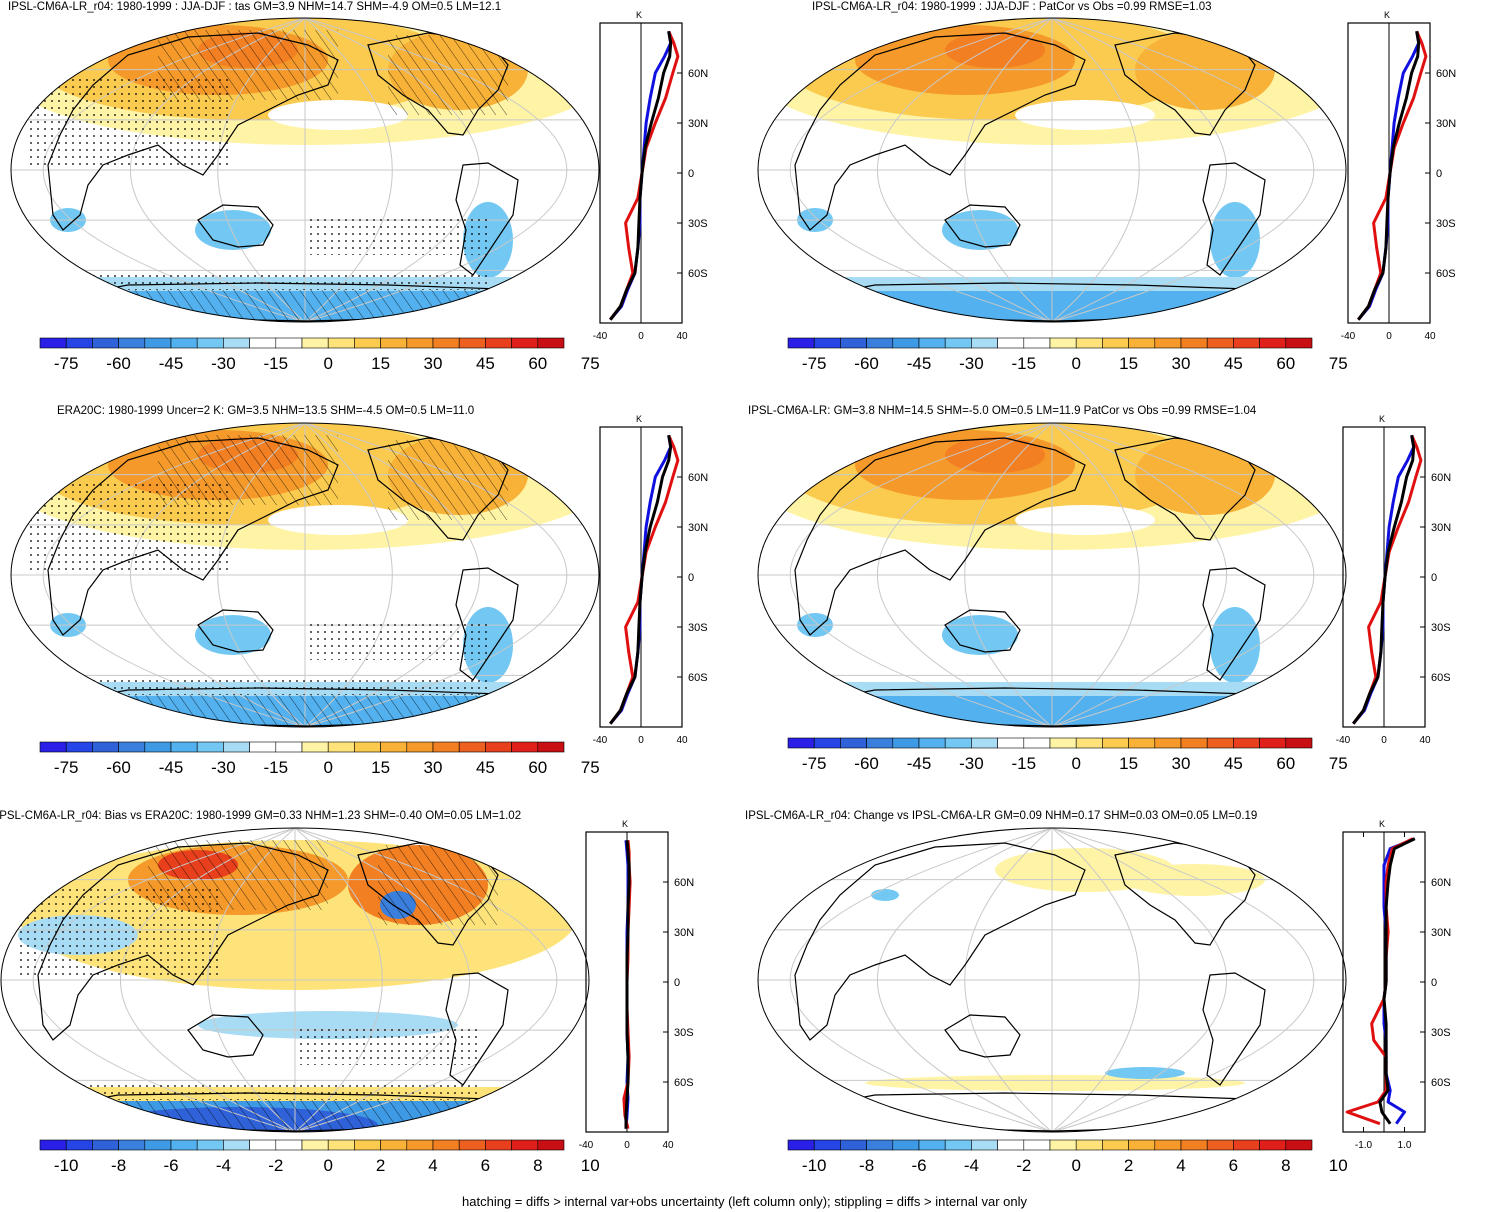 This screenshot has height=1212, width=1489. I want to click on lat-tick-label: 60S, so click(698, 678).